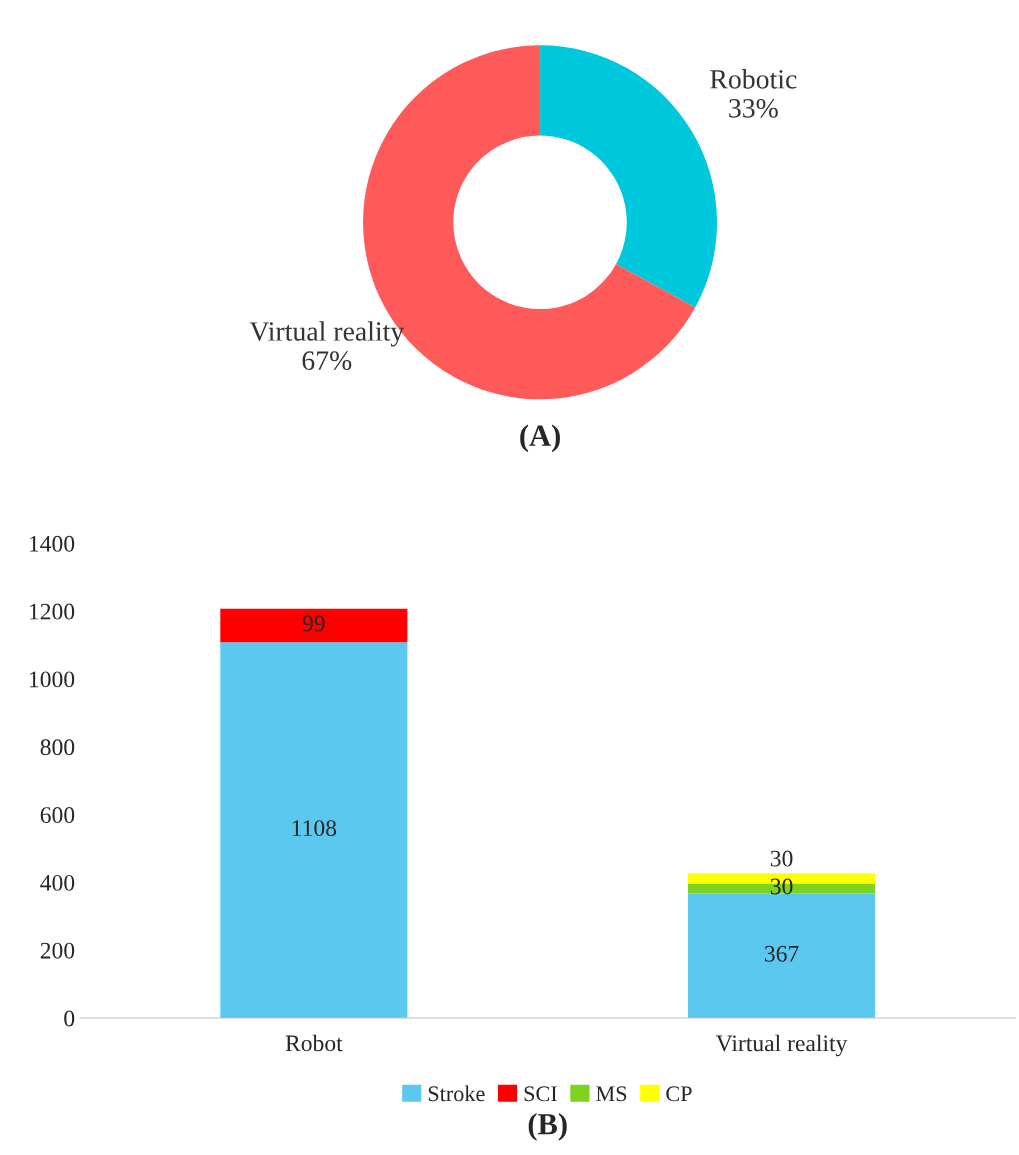 This screenshot has height=1155, width=1019. What do you see at coordinates (57, 815) in the screenshot?
I see `y-tick-label: 600` at bounding box center [57, 815].